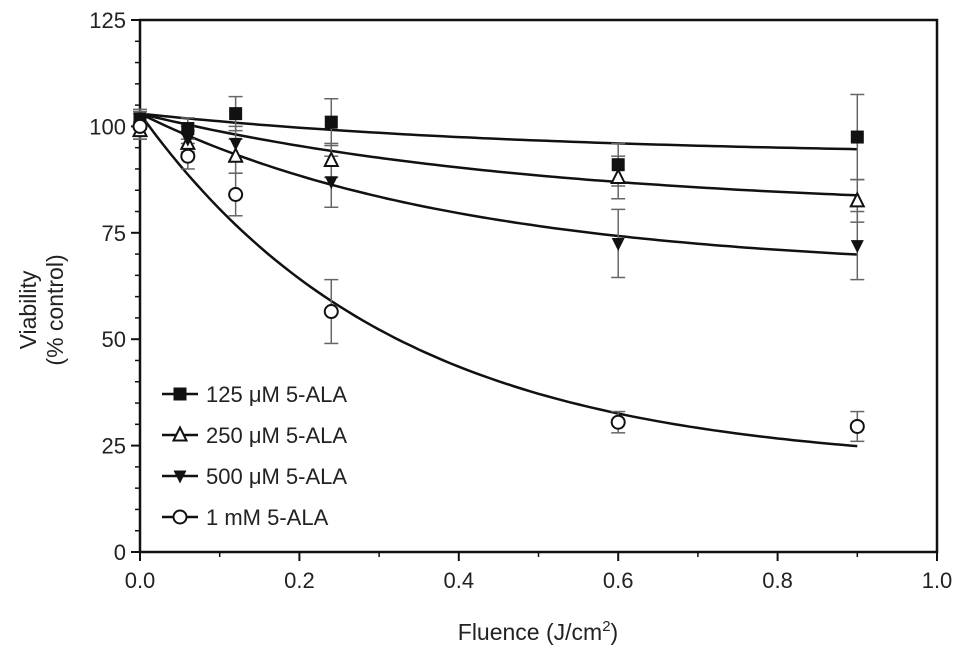 This screenshot has height=672, width=969. What do you see at coordinates (114, 446) in the screenshot?
I see `y-tick-label: 25` at bounding box center [114, 446].